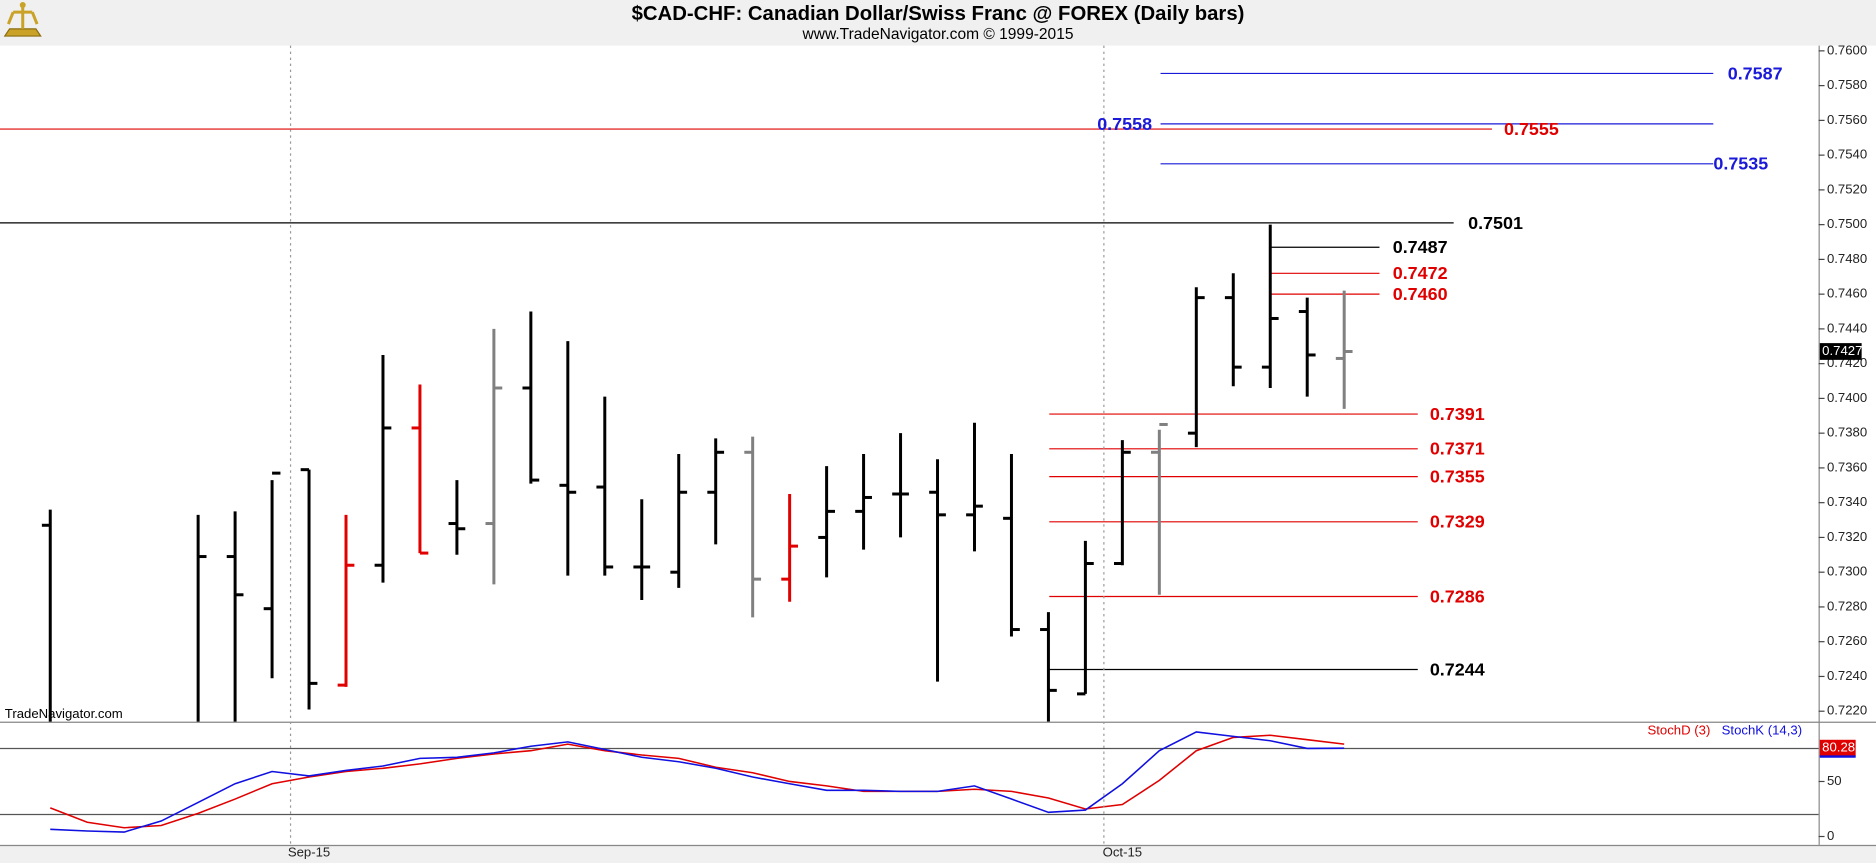  I want to click on y-tick-label: 0.7220, so click(1847, 710).